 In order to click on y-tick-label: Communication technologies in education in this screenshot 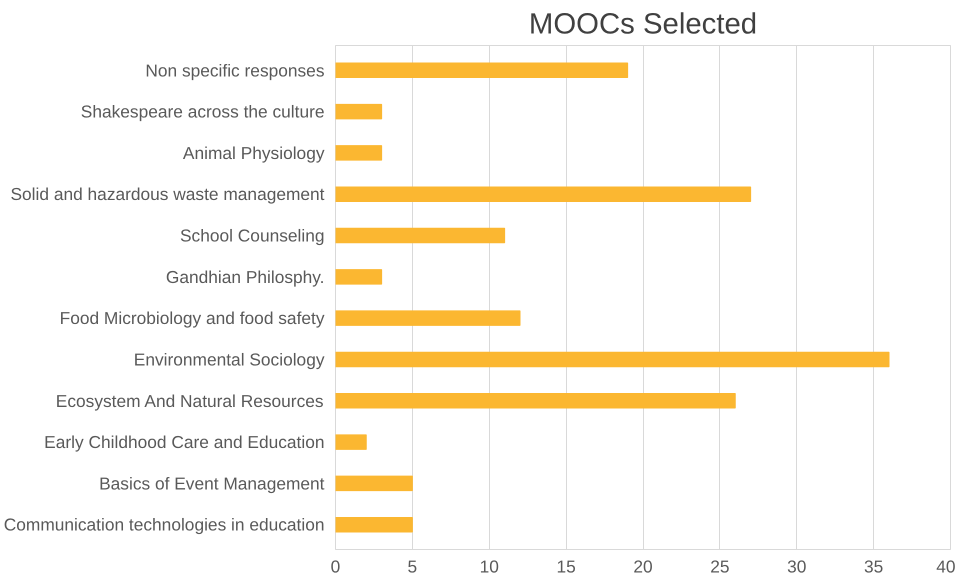, I will do `click(164, 524)`.